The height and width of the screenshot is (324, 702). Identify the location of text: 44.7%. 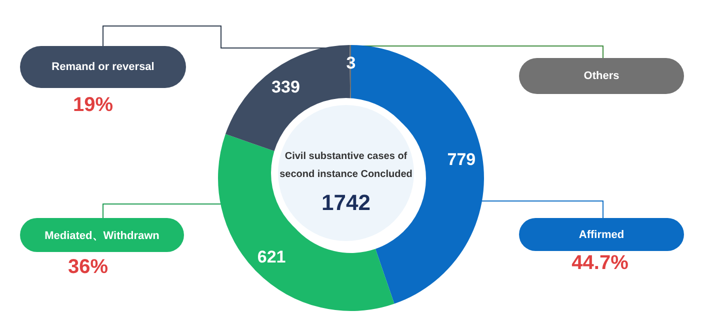
(600, 263).